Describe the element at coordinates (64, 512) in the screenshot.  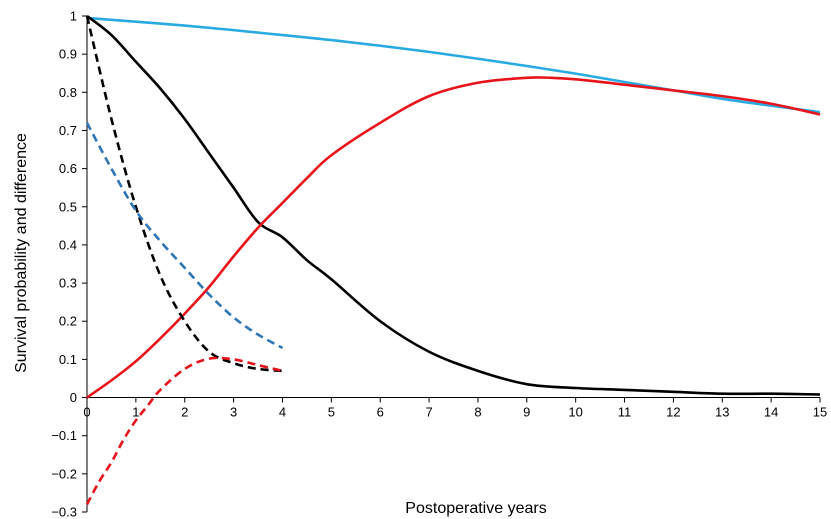
I see `y-tick-label: −0.3` at that location.